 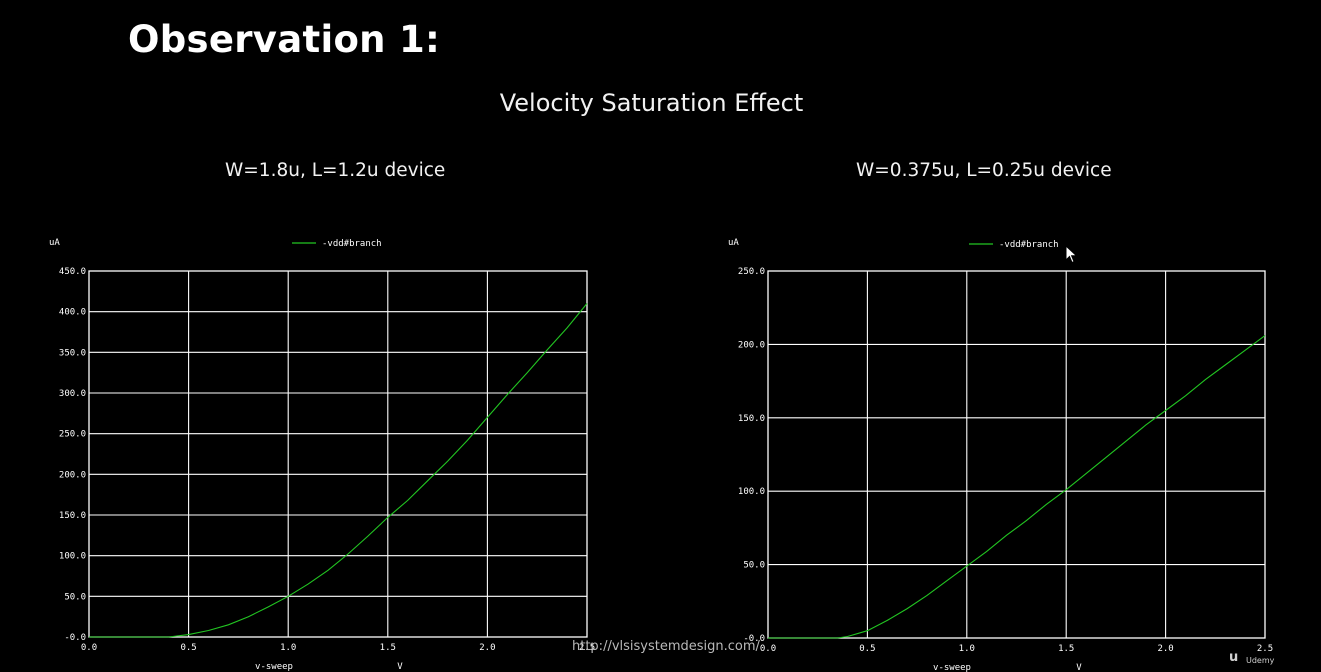 What do you see at coordinates (335, 170) in the screenshot?
I see `plot-title-left: W=1.8u, L=1.2u device` at bounding box center [335, 170].